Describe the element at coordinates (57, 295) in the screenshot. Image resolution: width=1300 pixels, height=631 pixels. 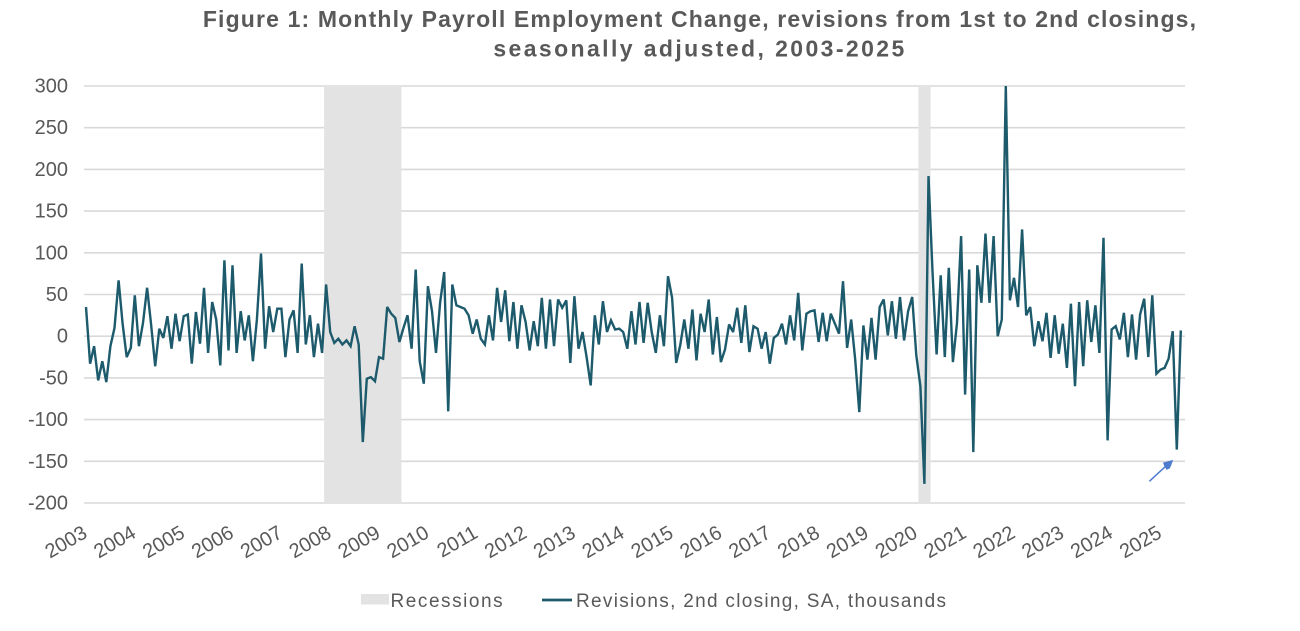
I see `svg-text: 50` at that location.